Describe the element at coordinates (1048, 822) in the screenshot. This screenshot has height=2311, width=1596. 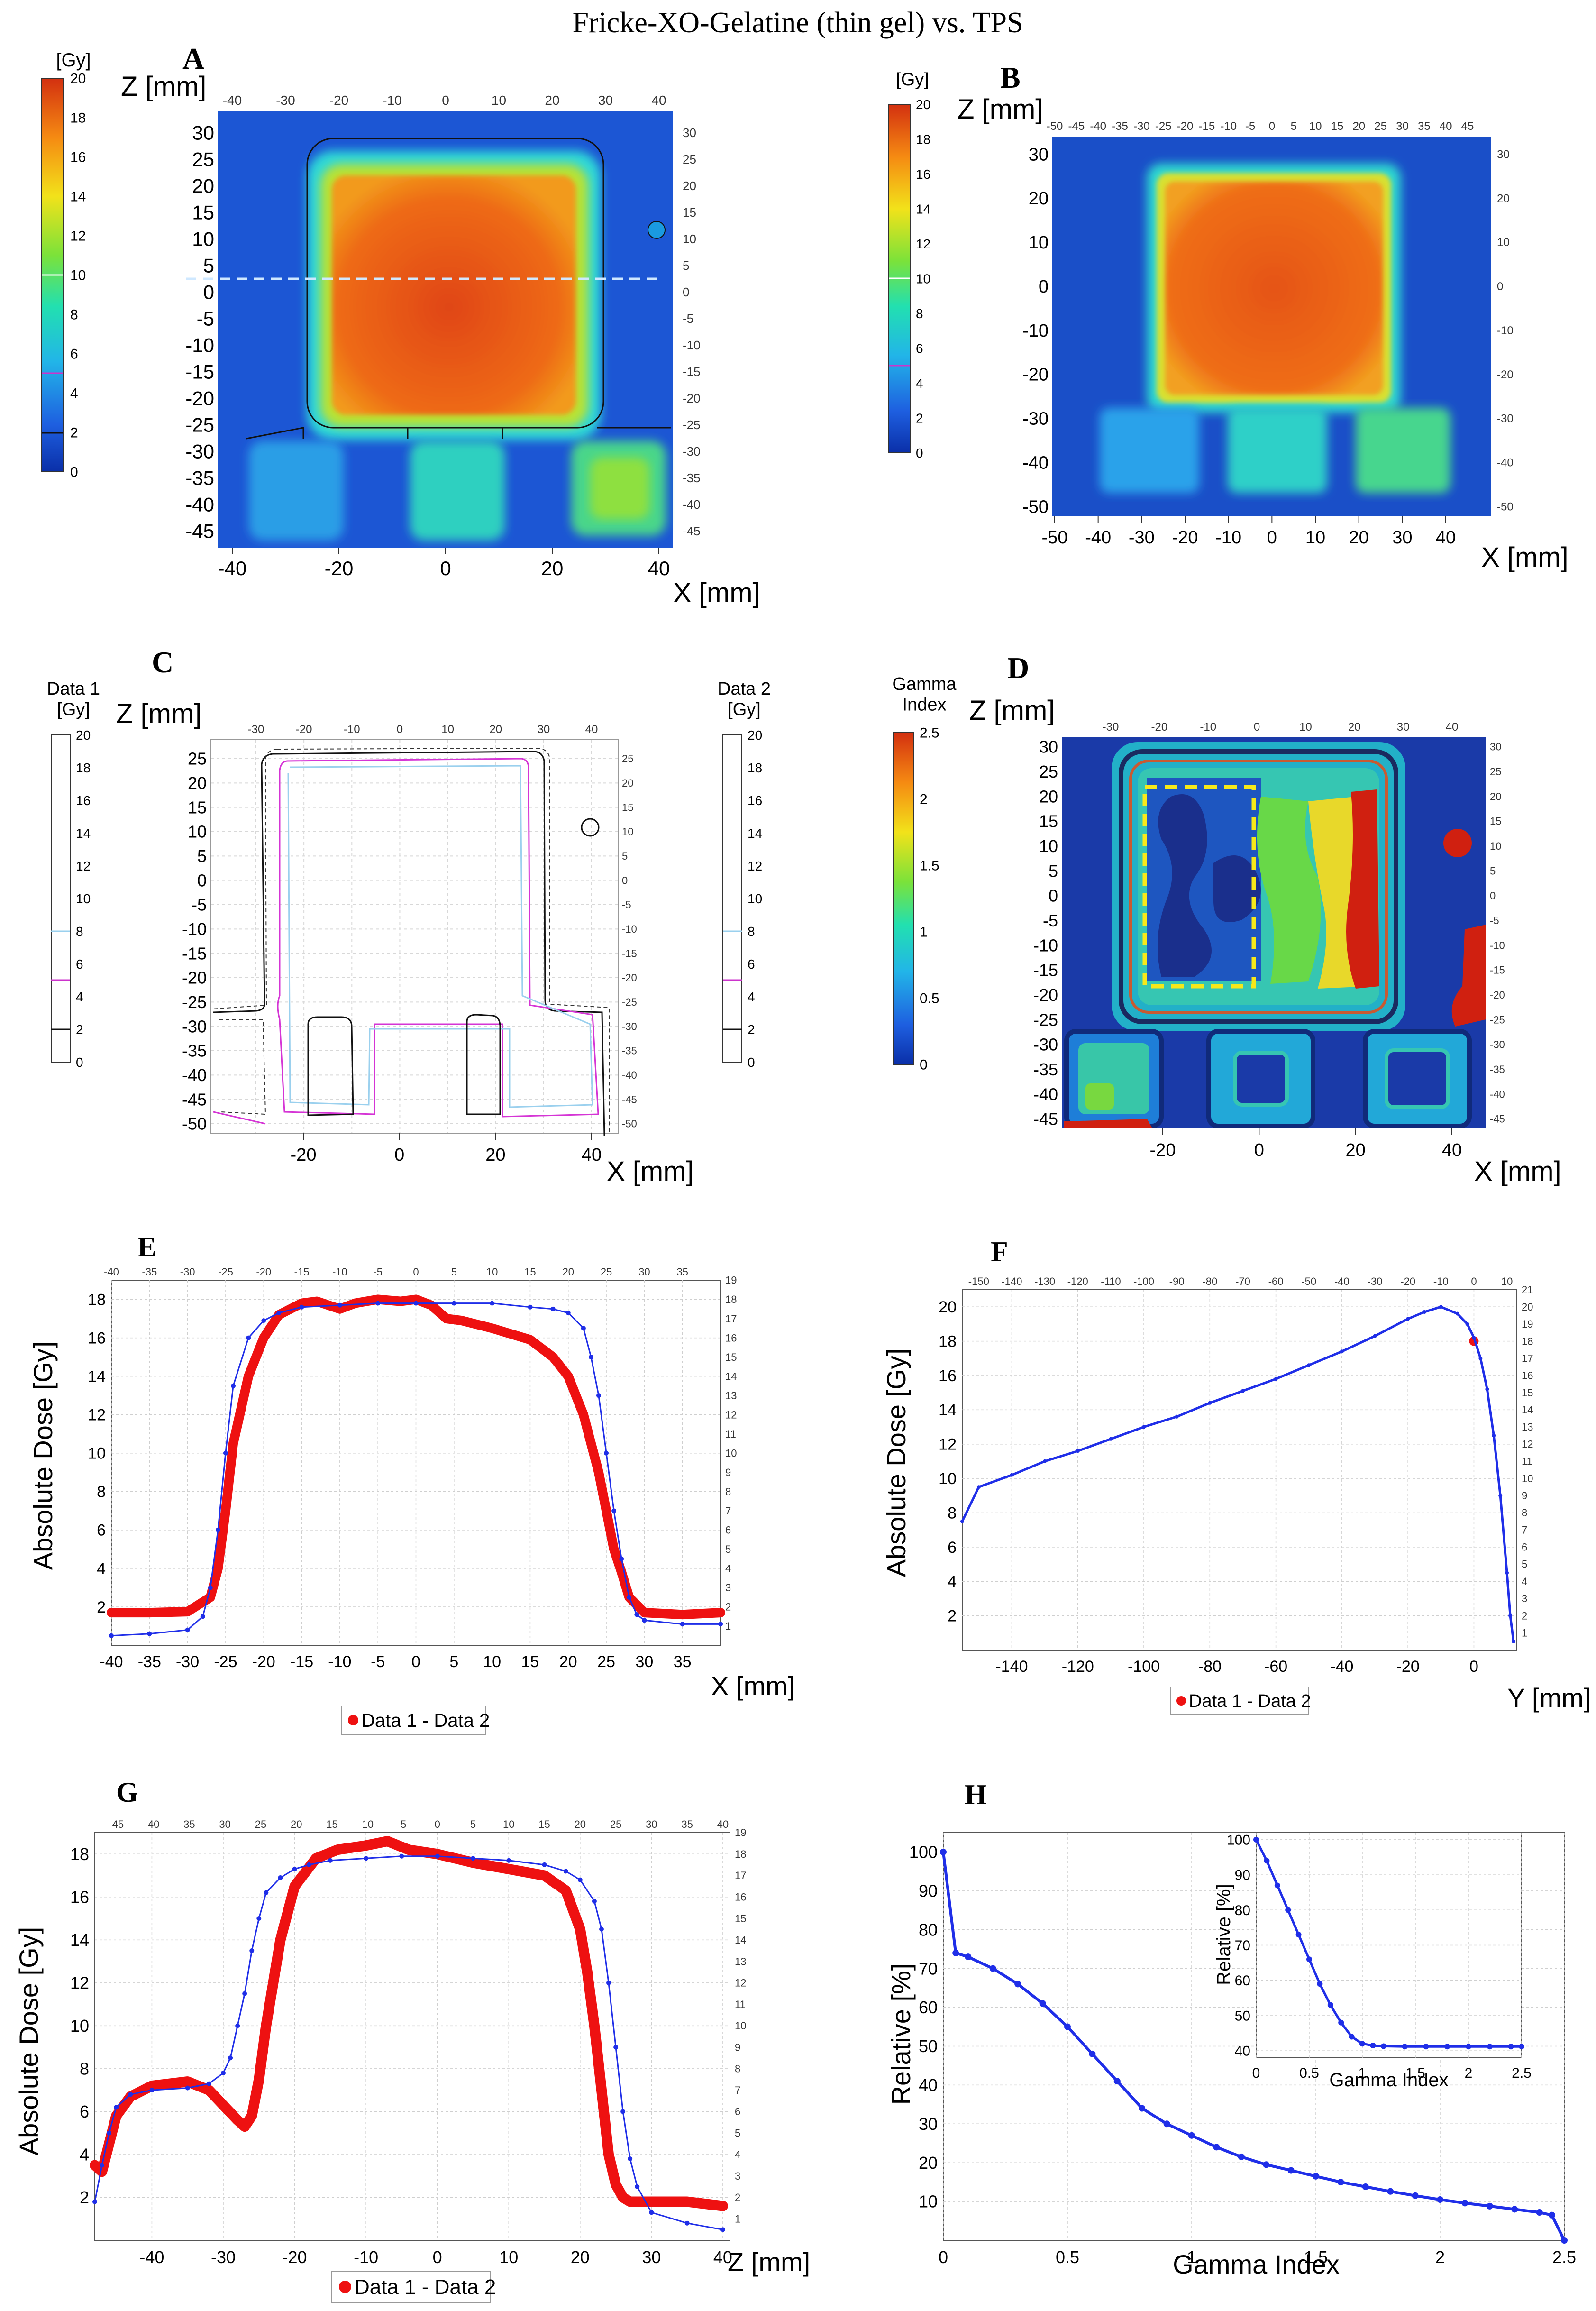
I see `z-tick-label: 15` at that location.